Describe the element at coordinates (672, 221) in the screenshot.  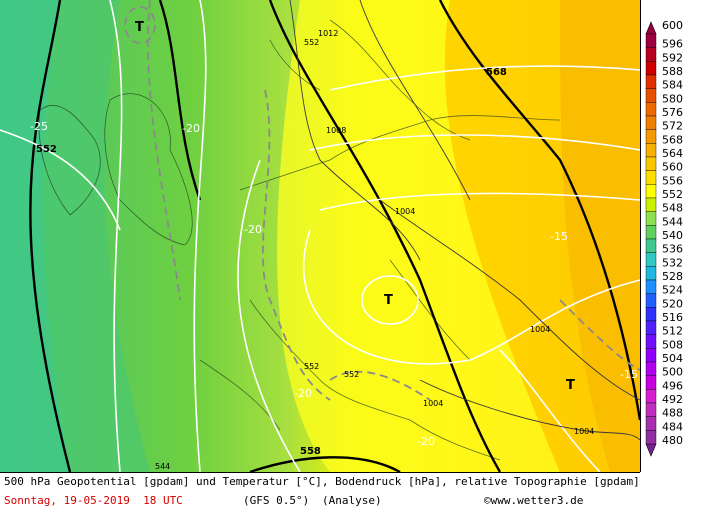
I see `legend-value: 544` at that location.